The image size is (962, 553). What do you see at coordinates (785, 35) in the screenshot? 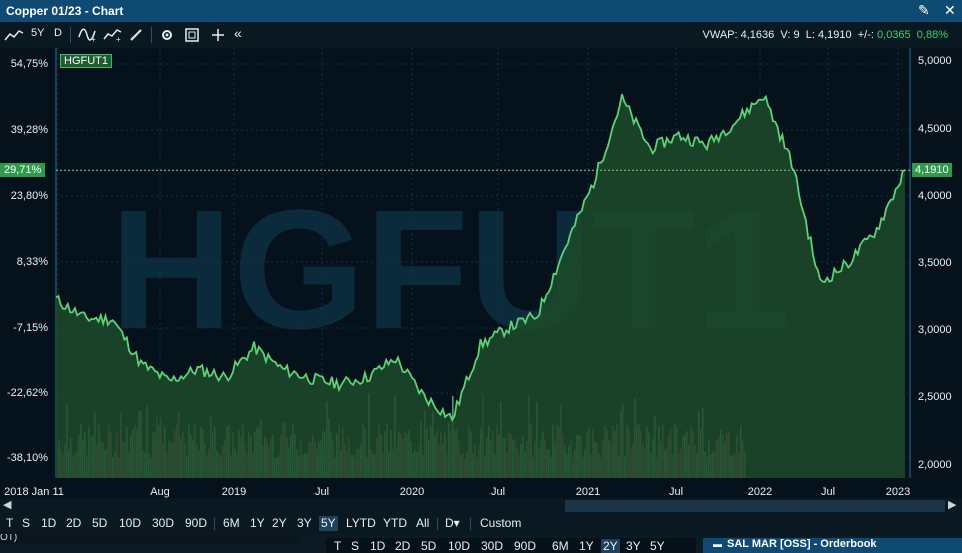
I see `volume-label: V:` at bounding box center [785, 35].